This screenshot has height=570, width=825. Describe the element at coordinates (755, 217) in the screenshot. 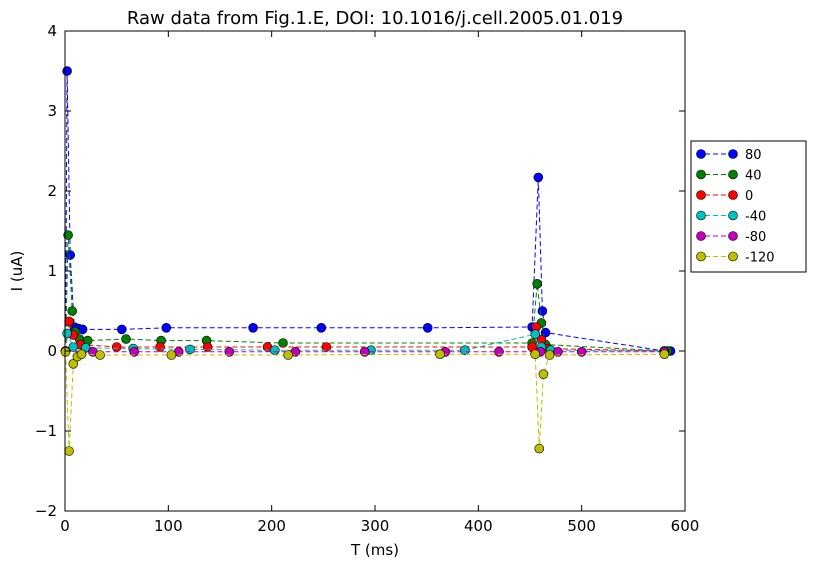

I see `legend-label: -40` at that location.